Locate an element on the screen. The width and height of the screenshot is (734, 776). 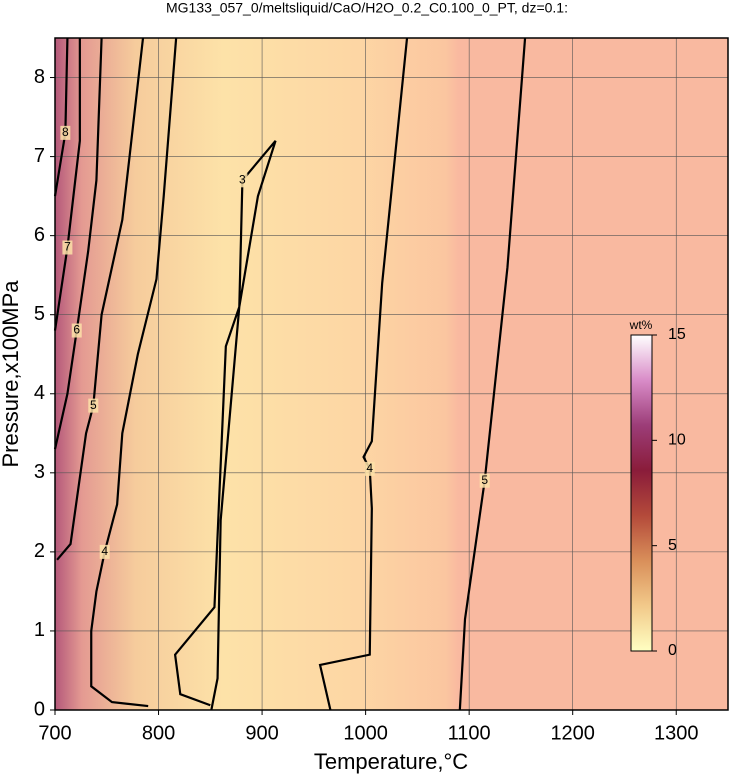
x-tick-label: 700 is located at coordinates (54, 733).